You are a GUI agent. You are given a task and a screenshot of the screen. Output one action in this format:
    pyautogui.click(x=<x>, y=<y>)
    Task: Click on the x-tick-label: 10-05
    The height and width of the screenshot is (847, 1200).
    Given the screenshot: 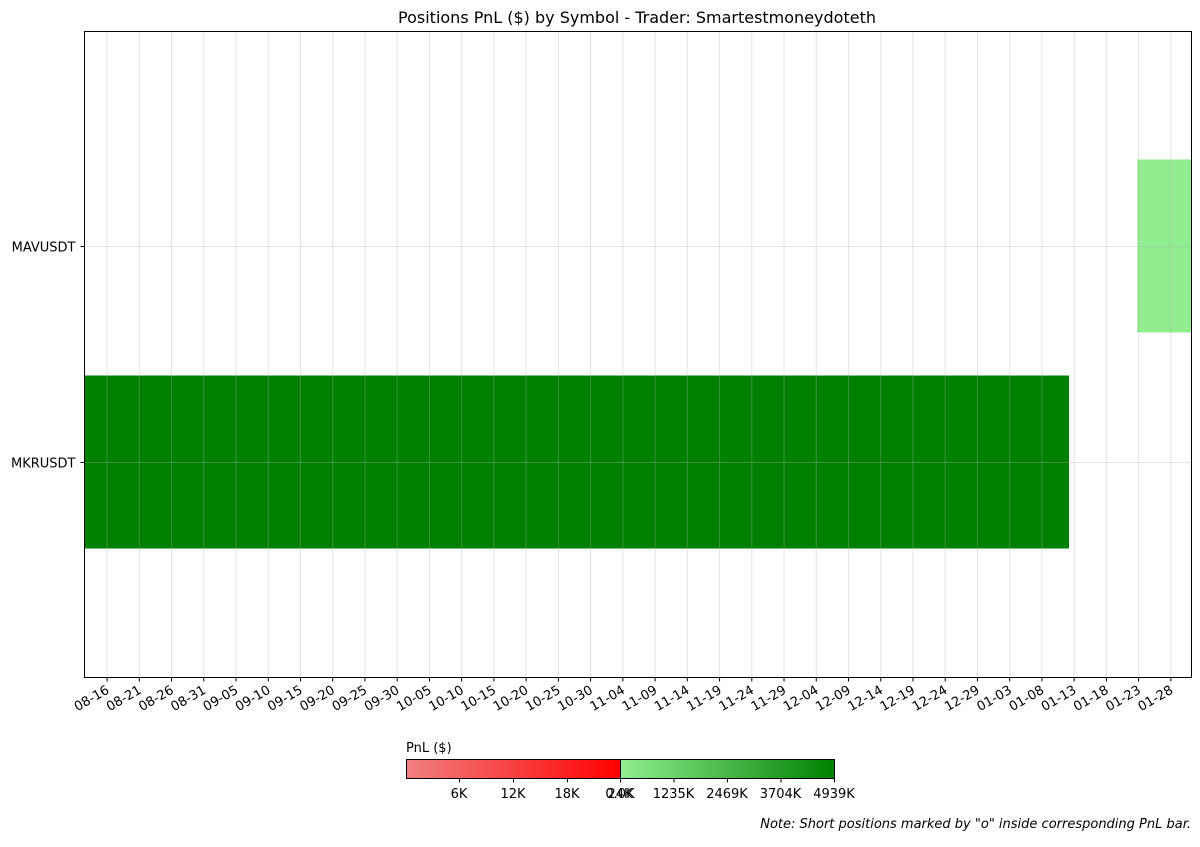 What is the action you would take?
    pyautogui.click(x=414, y=699)
    